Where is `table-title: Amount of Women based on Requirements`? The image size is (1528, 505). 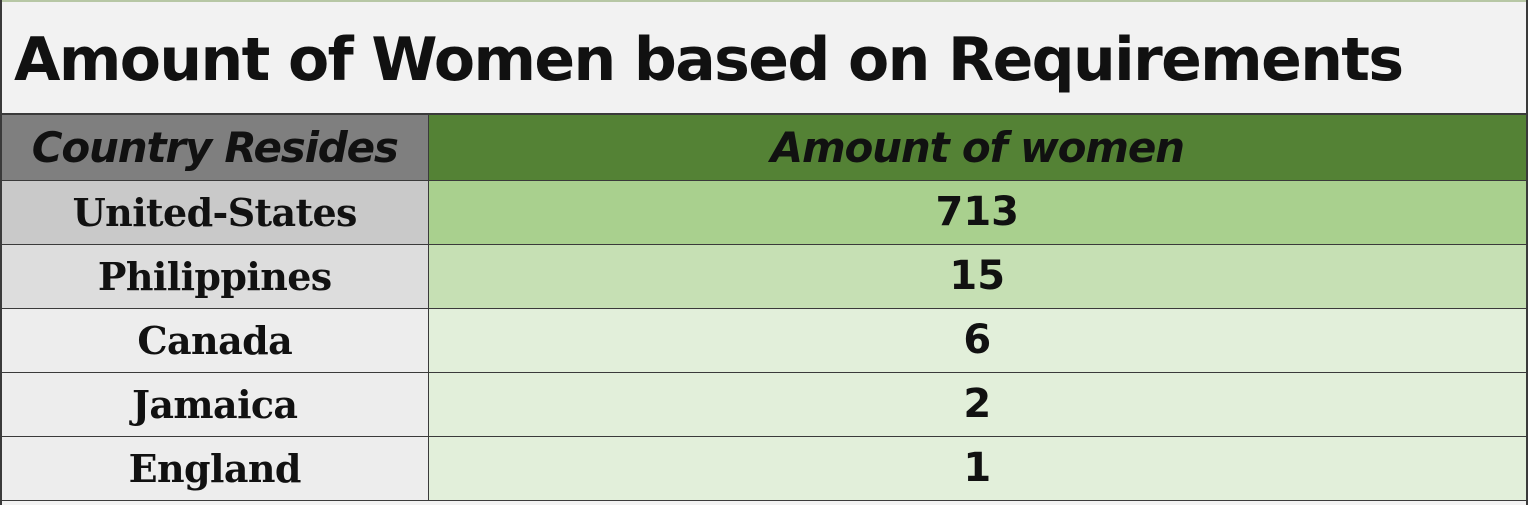 table-title: Amount of Women based on Requirements is located at coordinates (709, 60).